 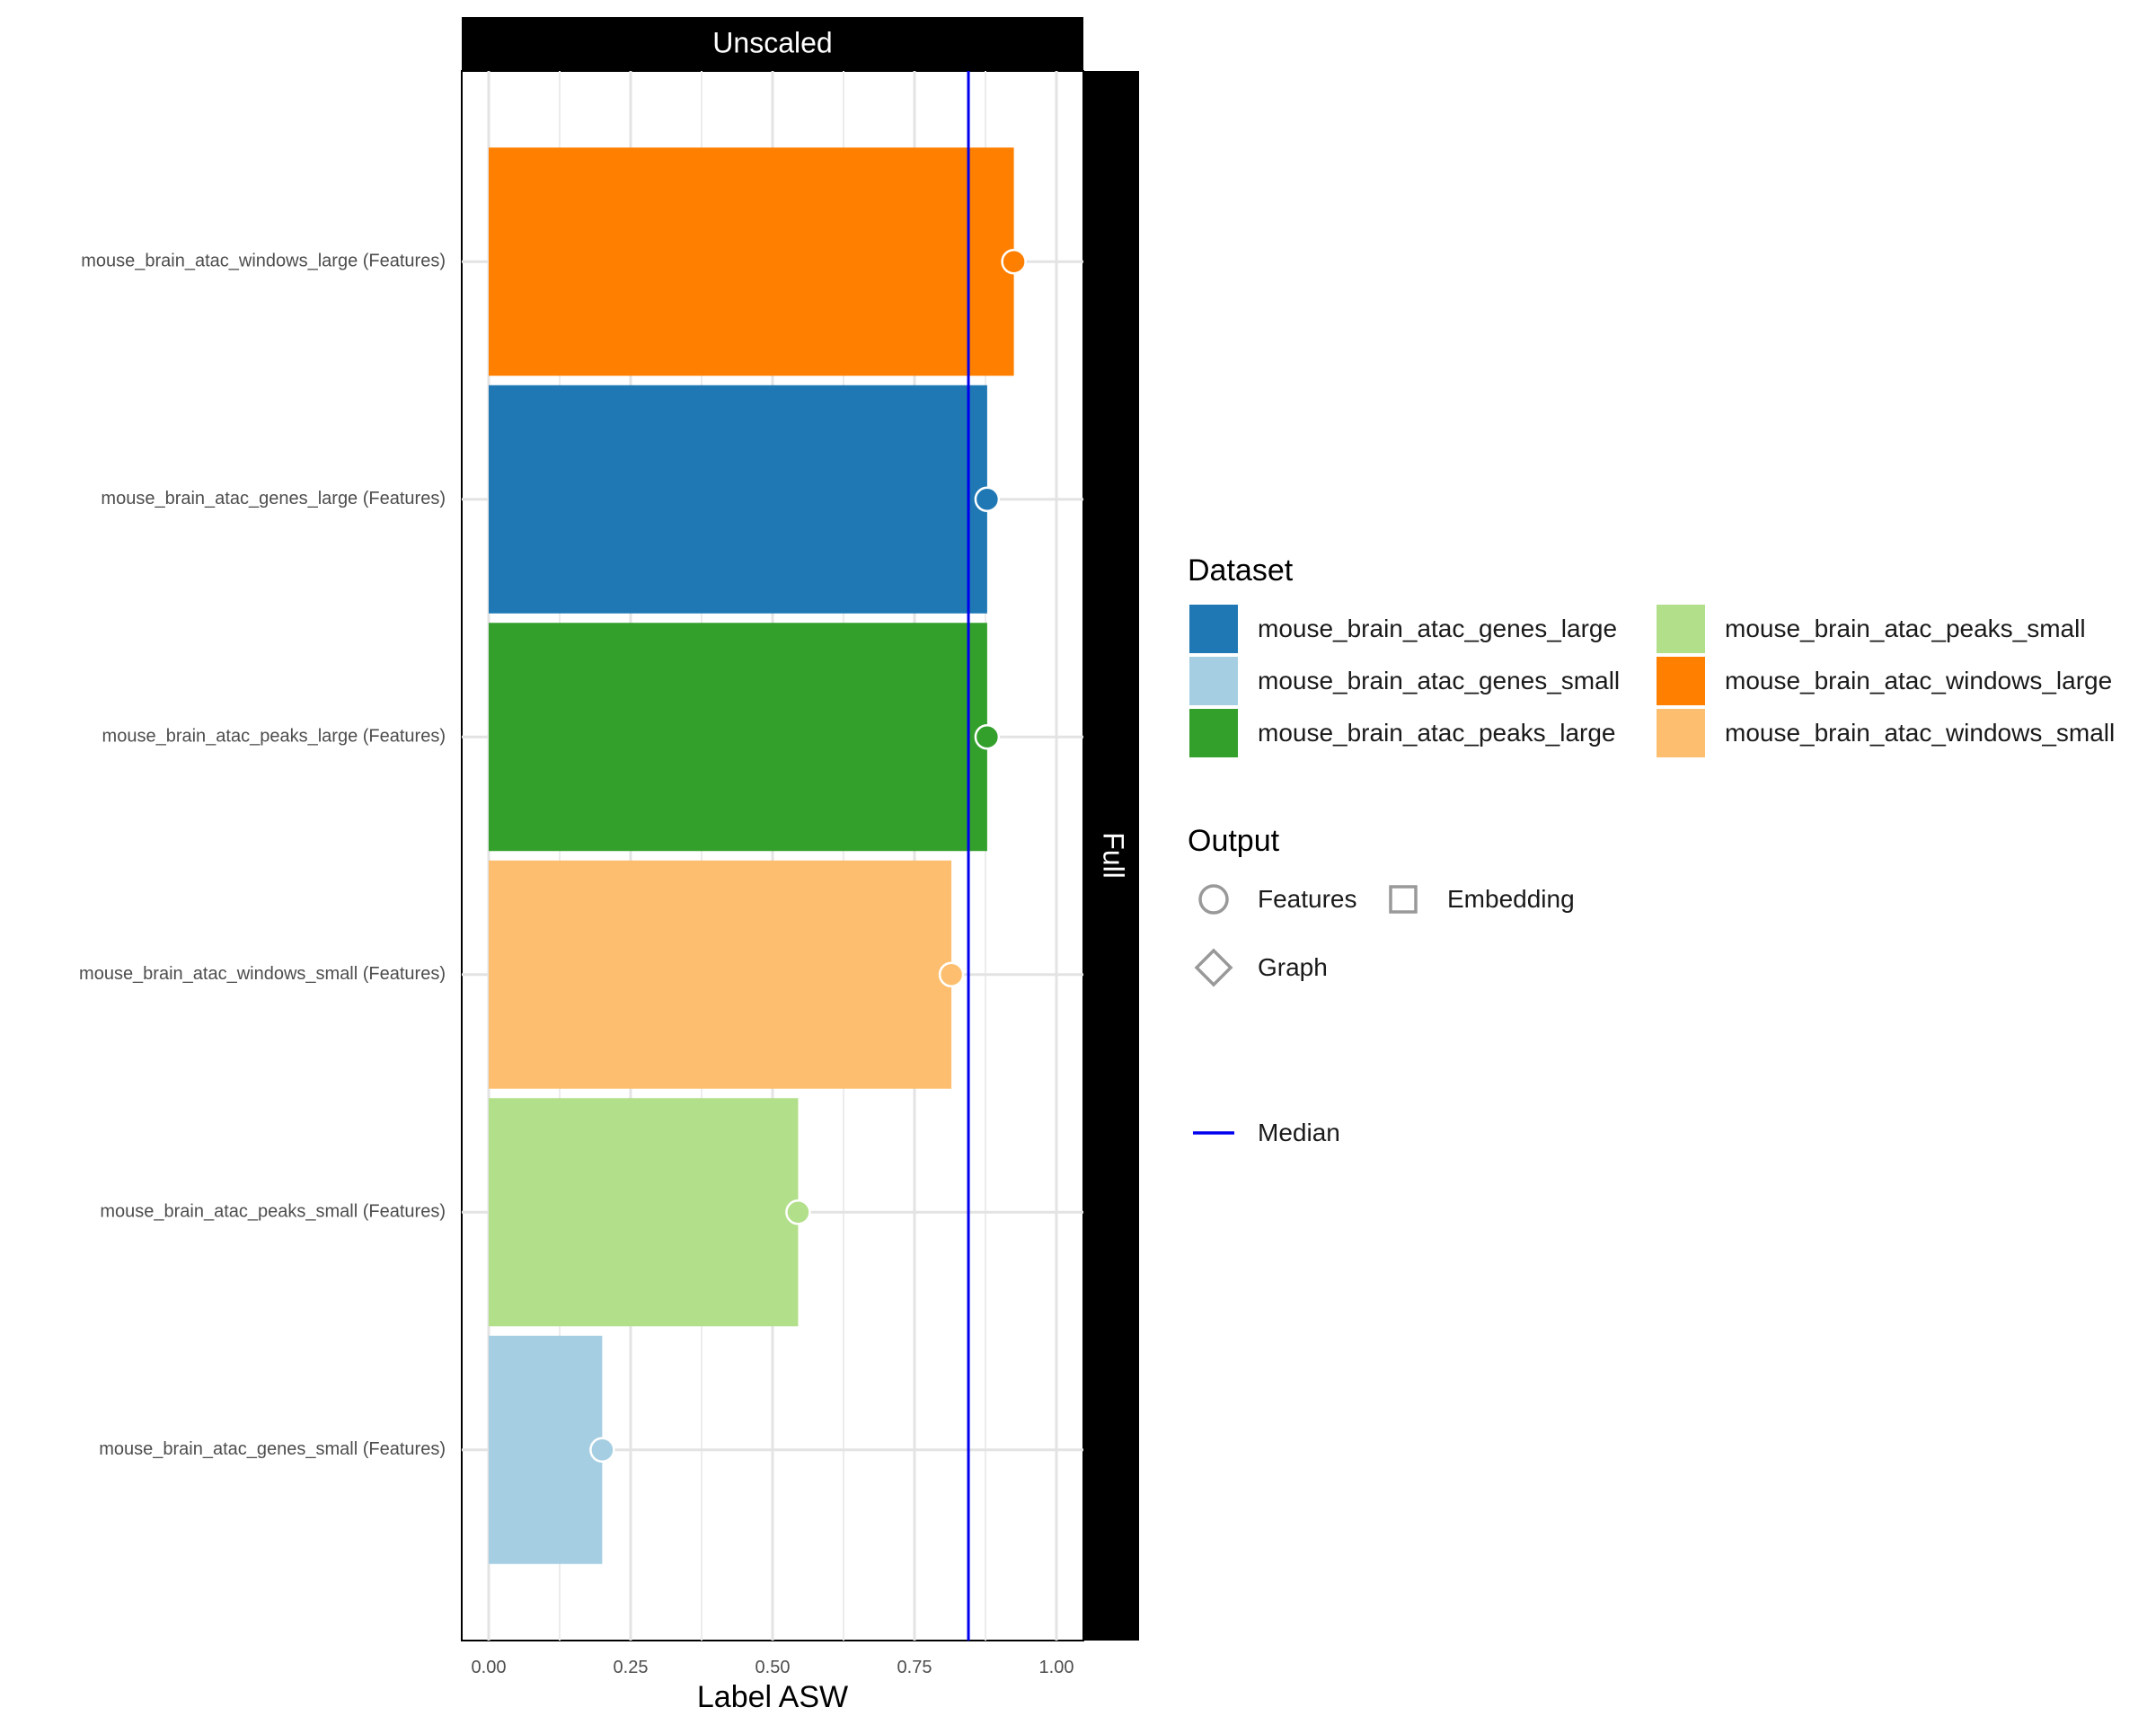 What do you see at coordinates (1511, 899) in the screenshot?
I see `legend-label: Embedding` at bounding box center [1511, 899].